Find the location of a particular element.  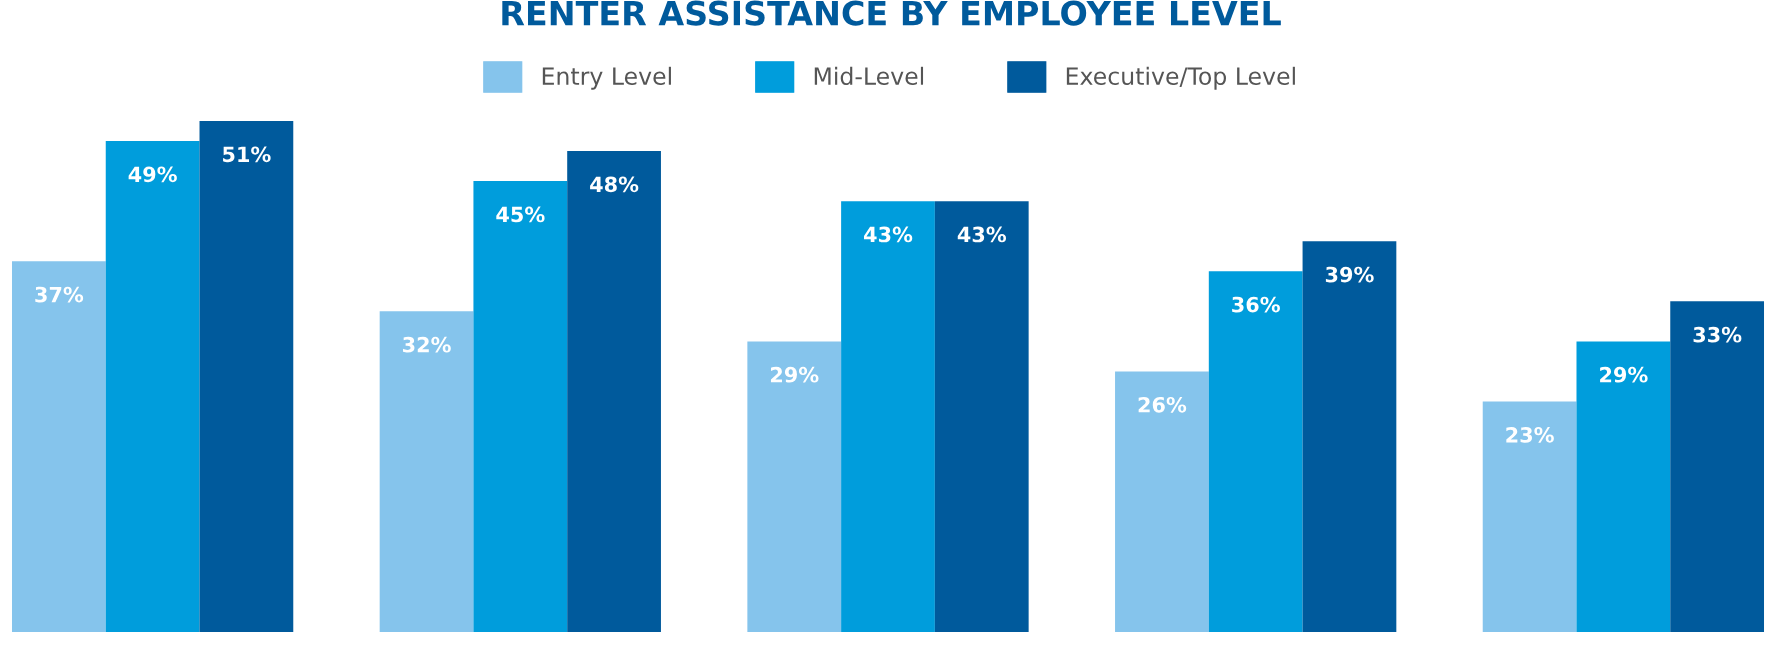

data-label: 48% is located at coordinates (614, 184).